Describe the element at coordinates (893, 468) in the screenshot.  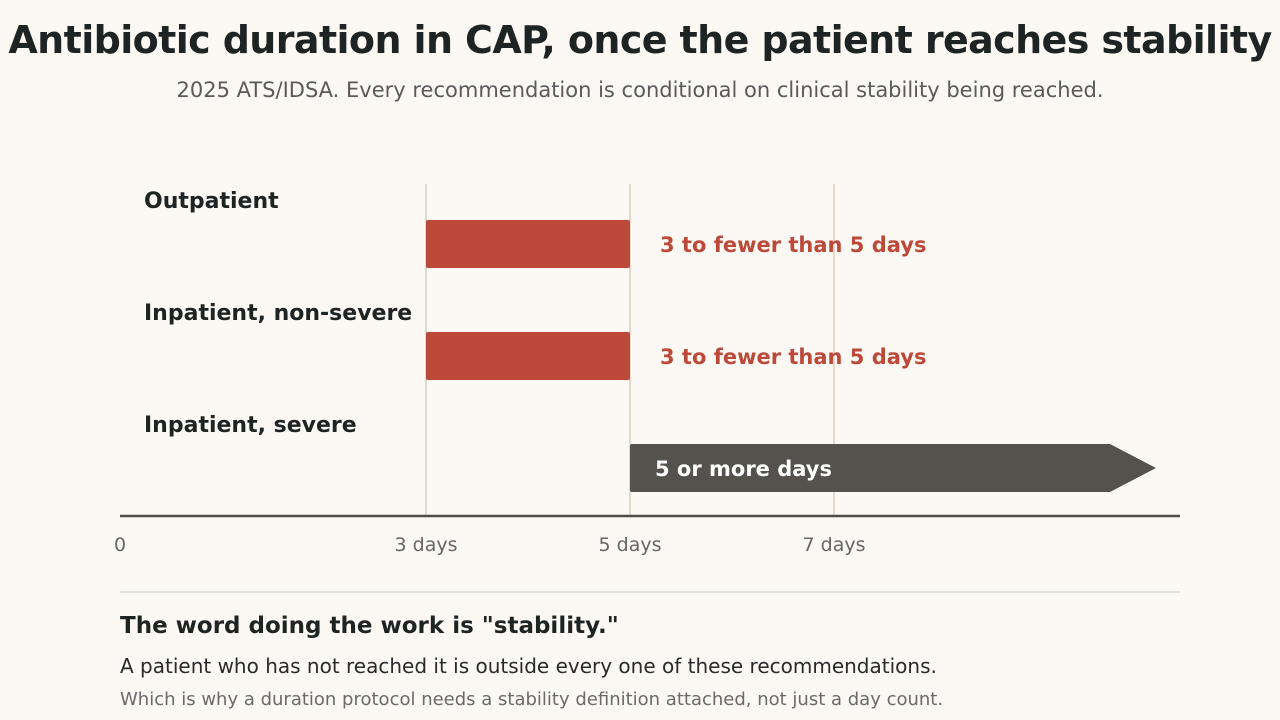
I see `open-ended-arrow-bar` at that location.